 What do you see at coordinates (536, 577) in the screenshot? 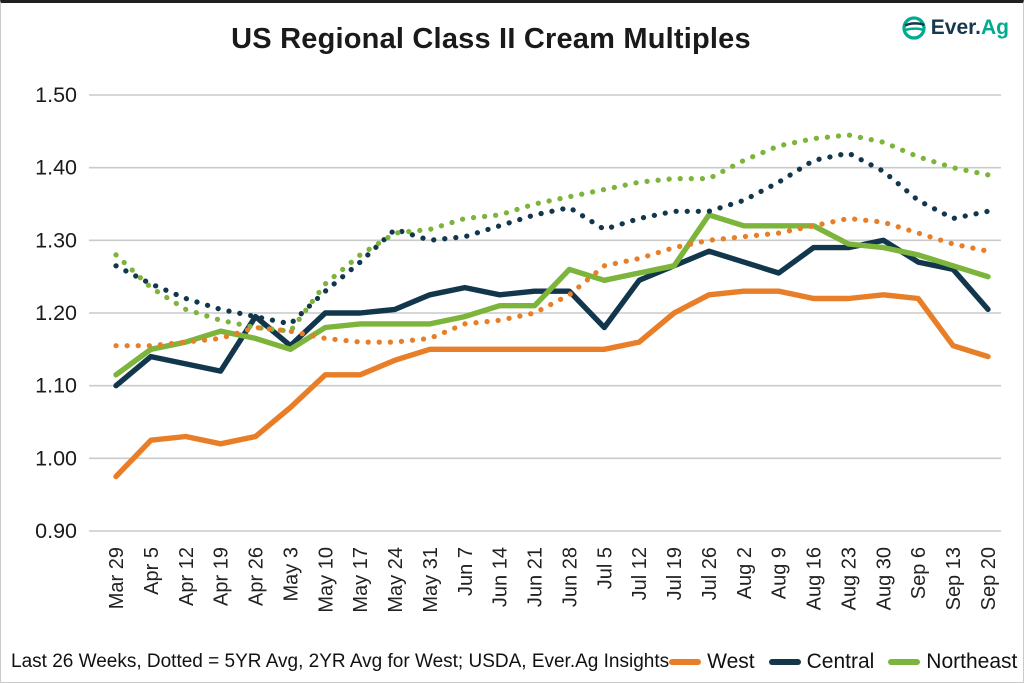
I see `x-tick-label: Jun 21` at bounding box center [536, 577].